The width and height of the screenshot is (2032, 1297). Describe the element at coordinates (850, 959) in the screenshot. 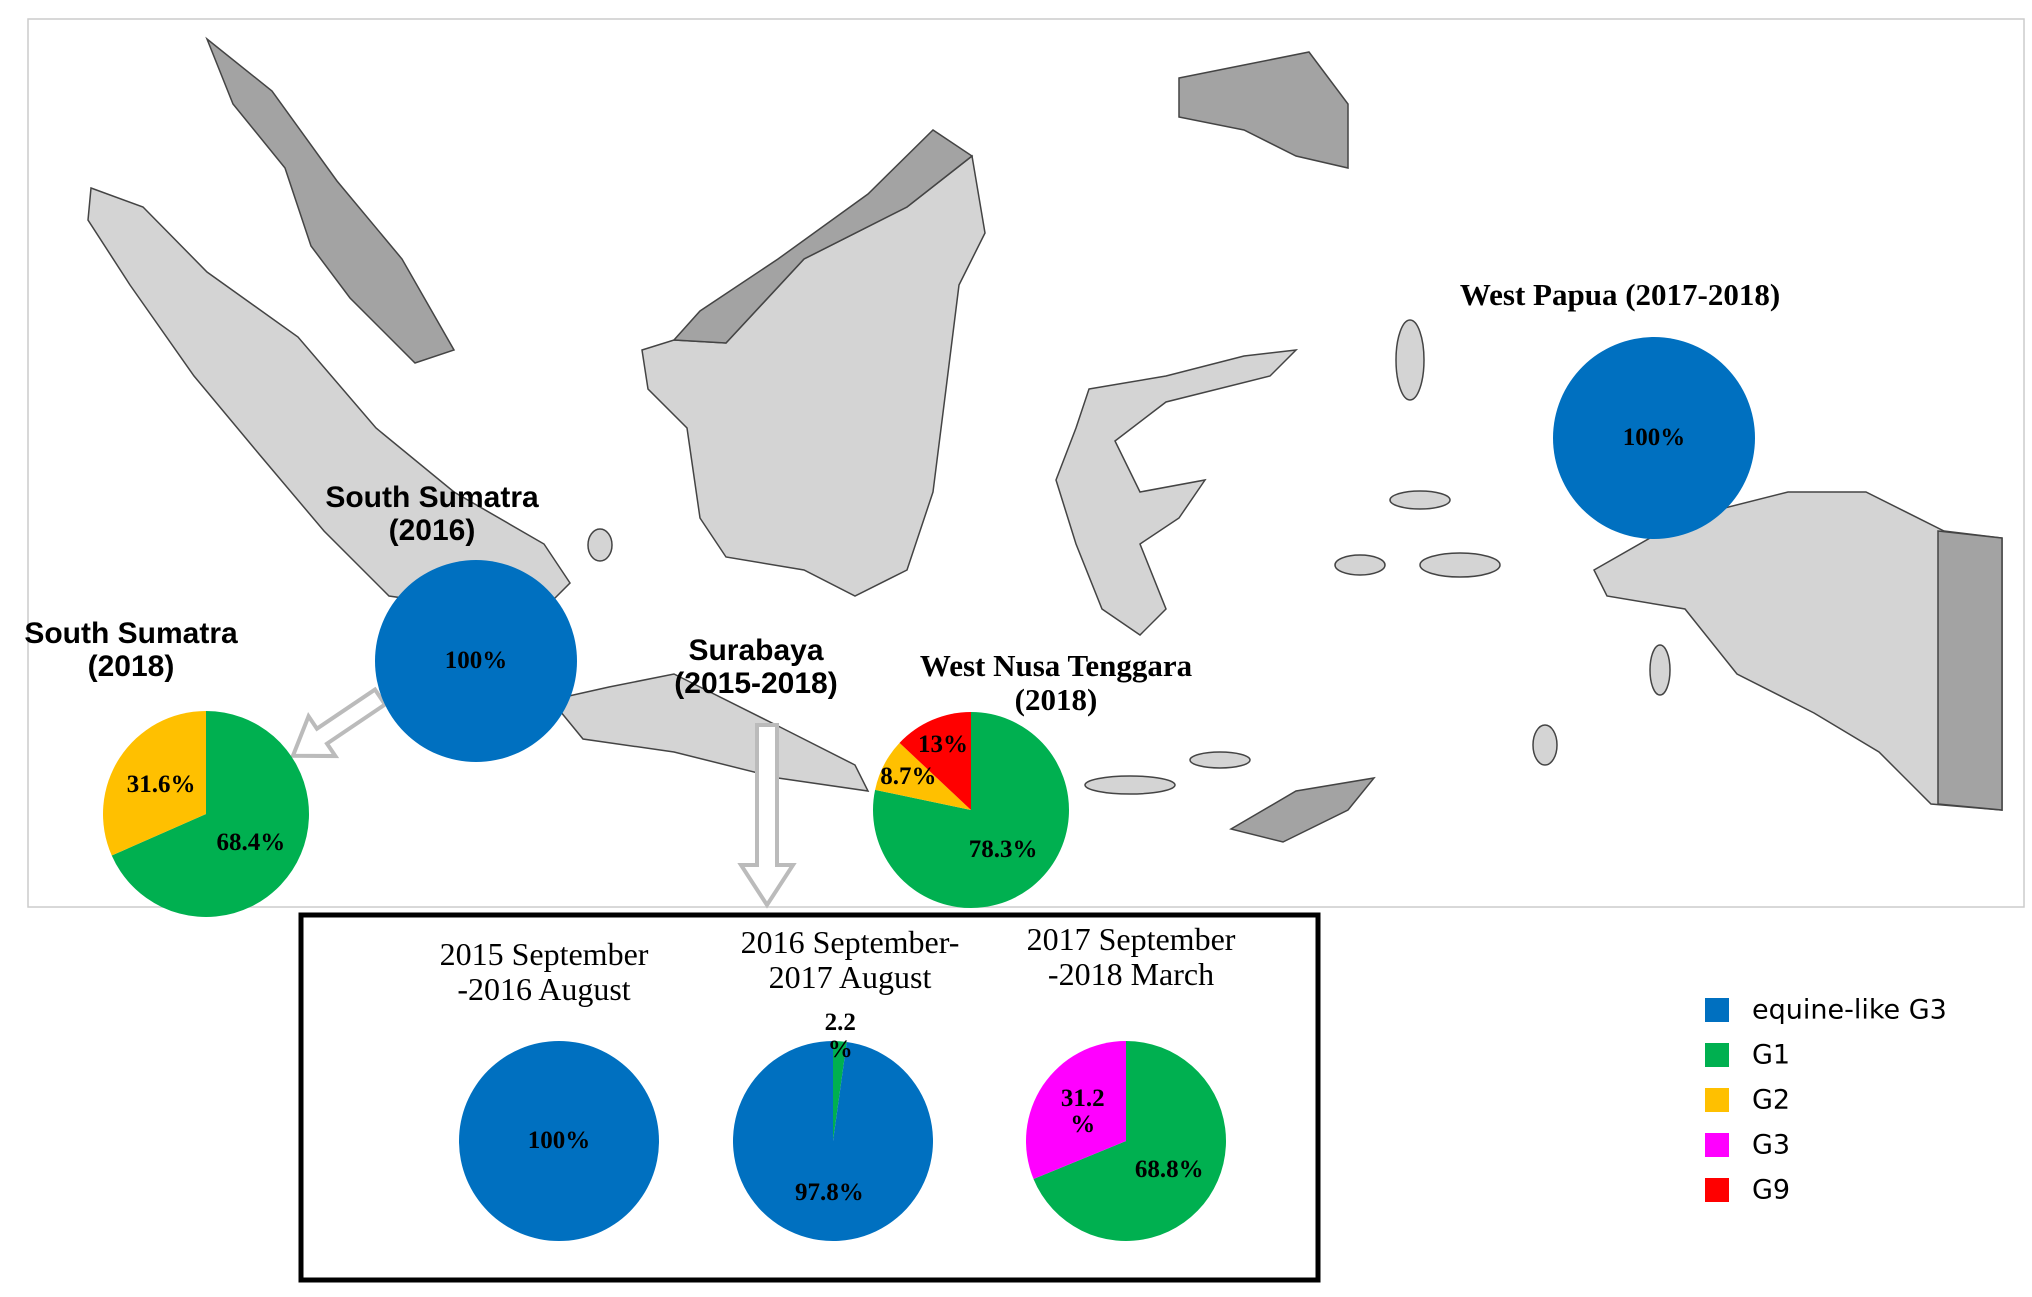

I see `pie-title: 2016 September- 2017 August` at that location.